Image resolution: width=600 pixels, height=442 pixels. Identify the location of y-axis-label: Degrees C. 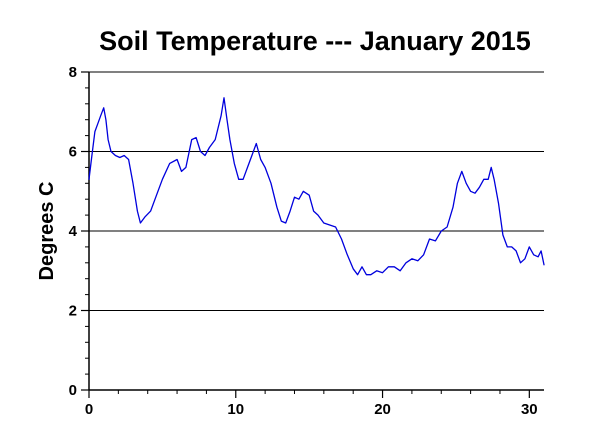
(47, 231).